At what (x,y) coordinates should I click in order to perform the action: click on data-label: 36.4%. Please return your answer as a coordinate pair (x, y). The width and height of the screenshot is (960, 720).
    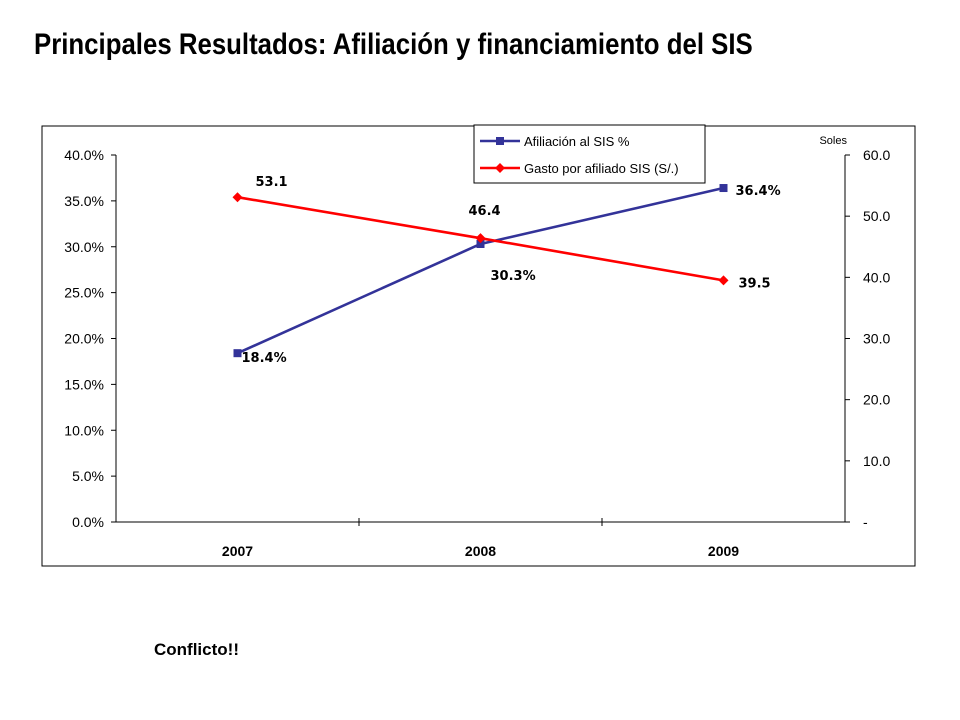
    Looking at the image, I should click on (758, 191).